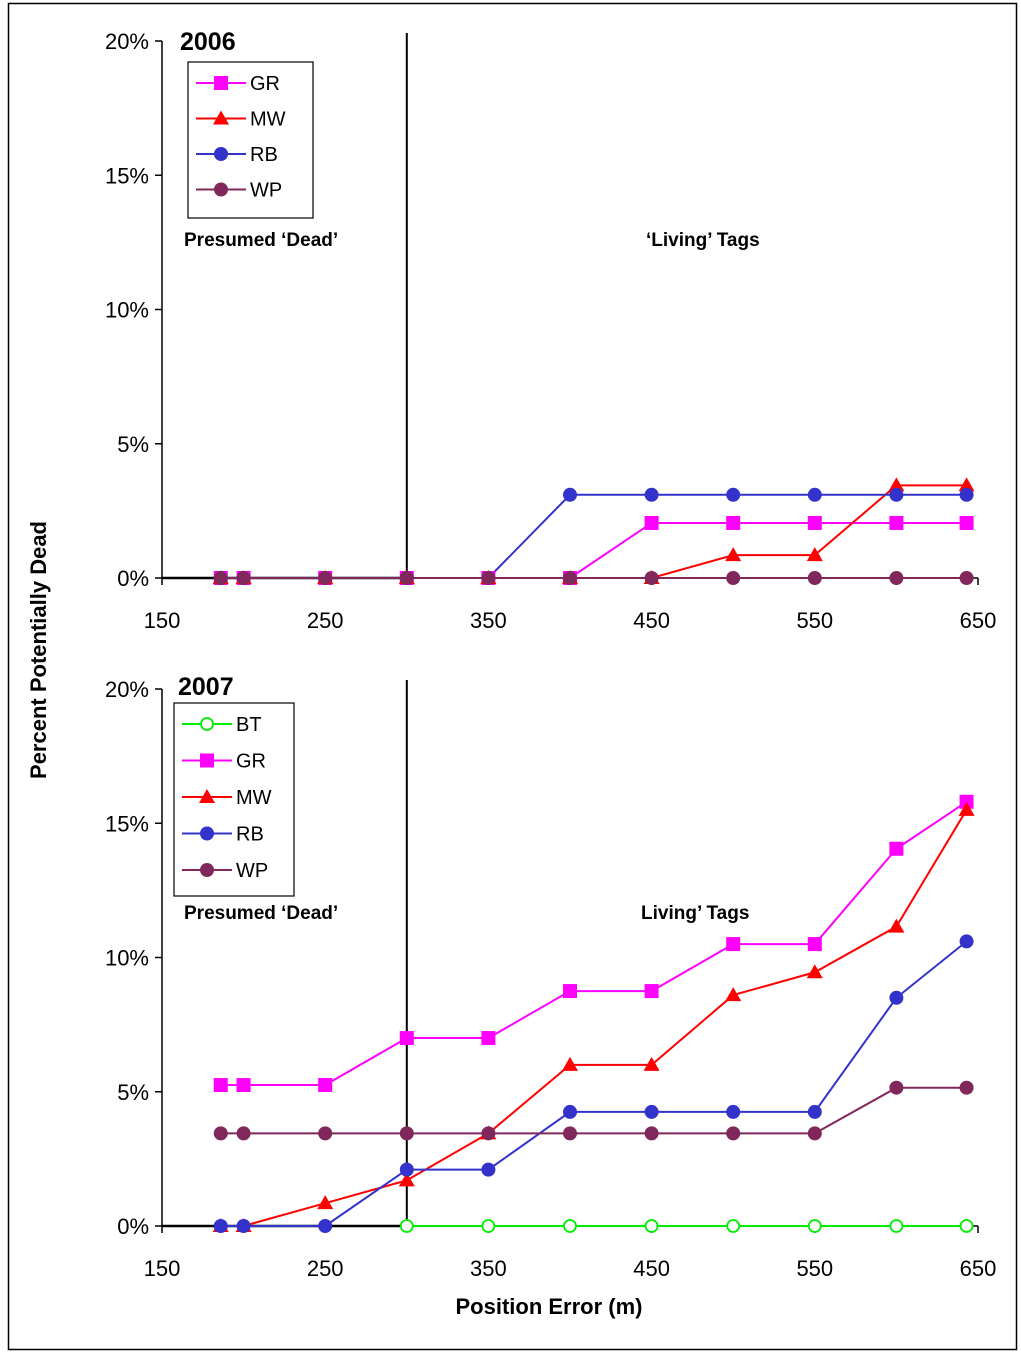 This screenshot has width=1021, height=1353. Describe the element at coordinates (250, 140) in the screenshot. I see `legend-box` at that location.